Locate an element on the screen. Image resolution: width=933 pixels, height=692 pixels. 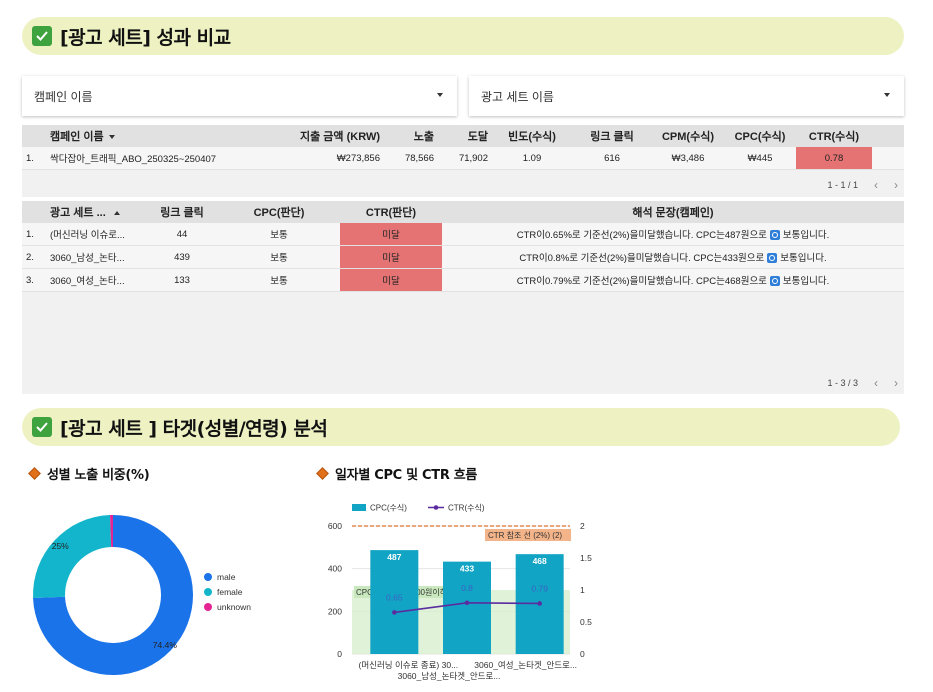
y-right-tick-label: 1 is located at coordinates (582, 590).